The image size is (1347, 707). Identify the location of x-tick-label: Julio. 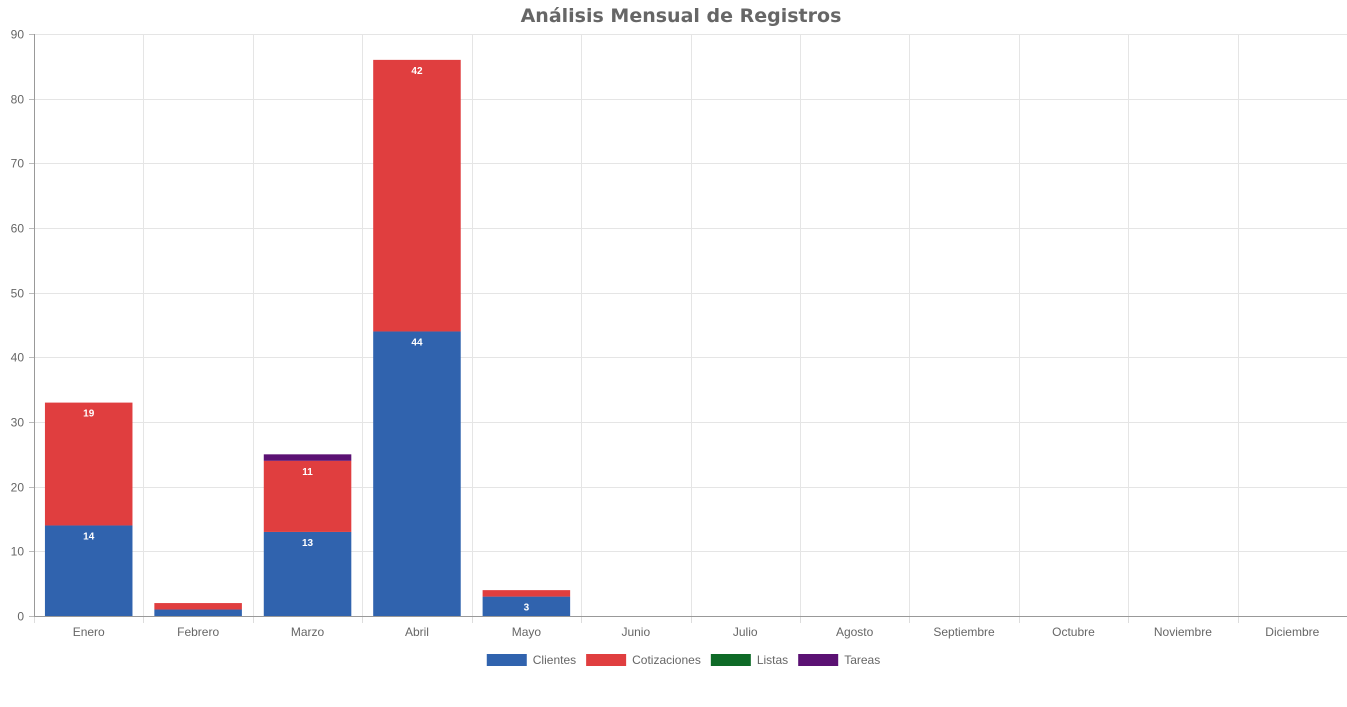
(745, 632).